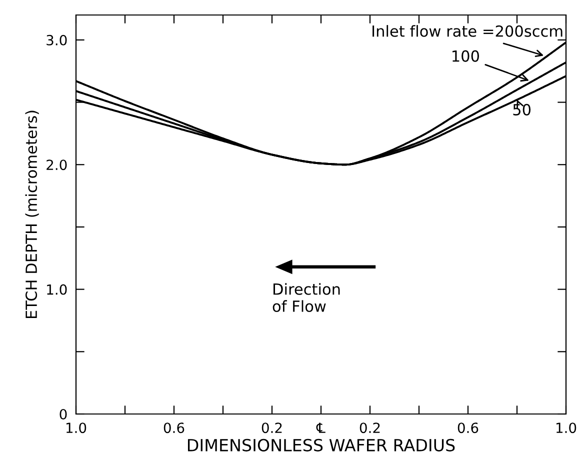  I want to click on legend-label: 100, so click(465, 56).